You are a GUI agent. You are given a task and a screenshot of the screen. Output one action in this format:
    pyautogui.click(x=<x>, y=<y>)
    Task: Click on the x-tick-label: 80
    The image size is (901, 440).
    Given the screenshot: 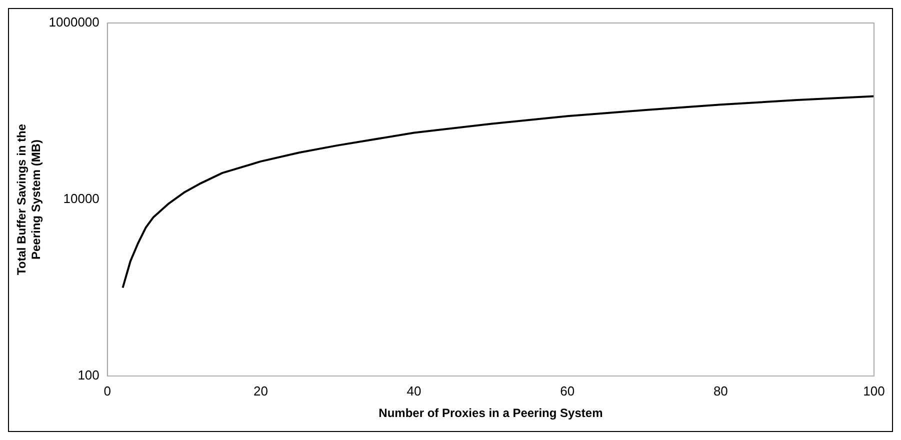 What is the action you would take?
    pyautogui.click(x=720, y=390)
    